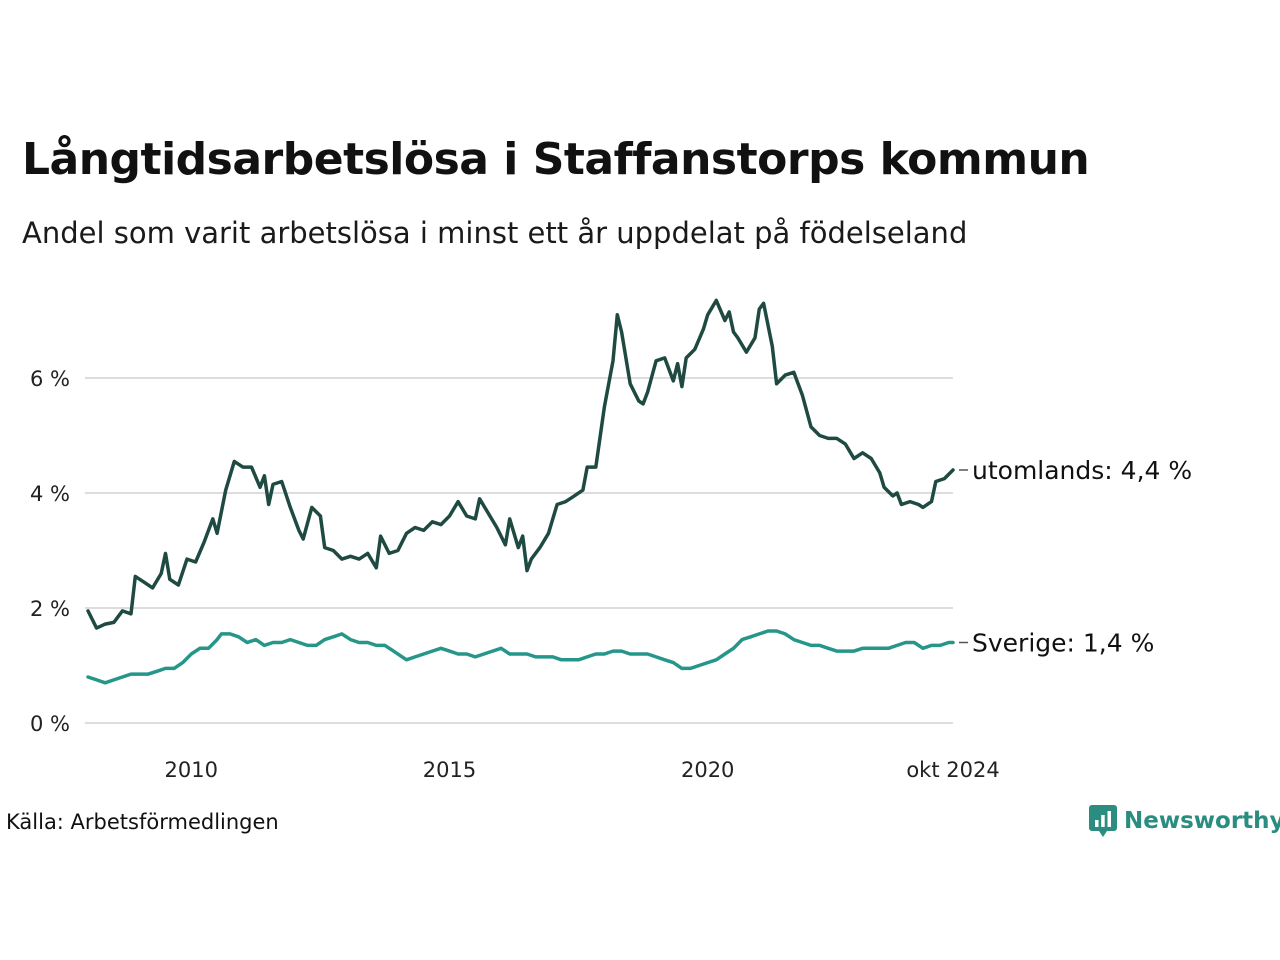 The height and width of the screenshot is (960, 1280). I want to click on x-tick-label: okt 2024, so click(952, 770).